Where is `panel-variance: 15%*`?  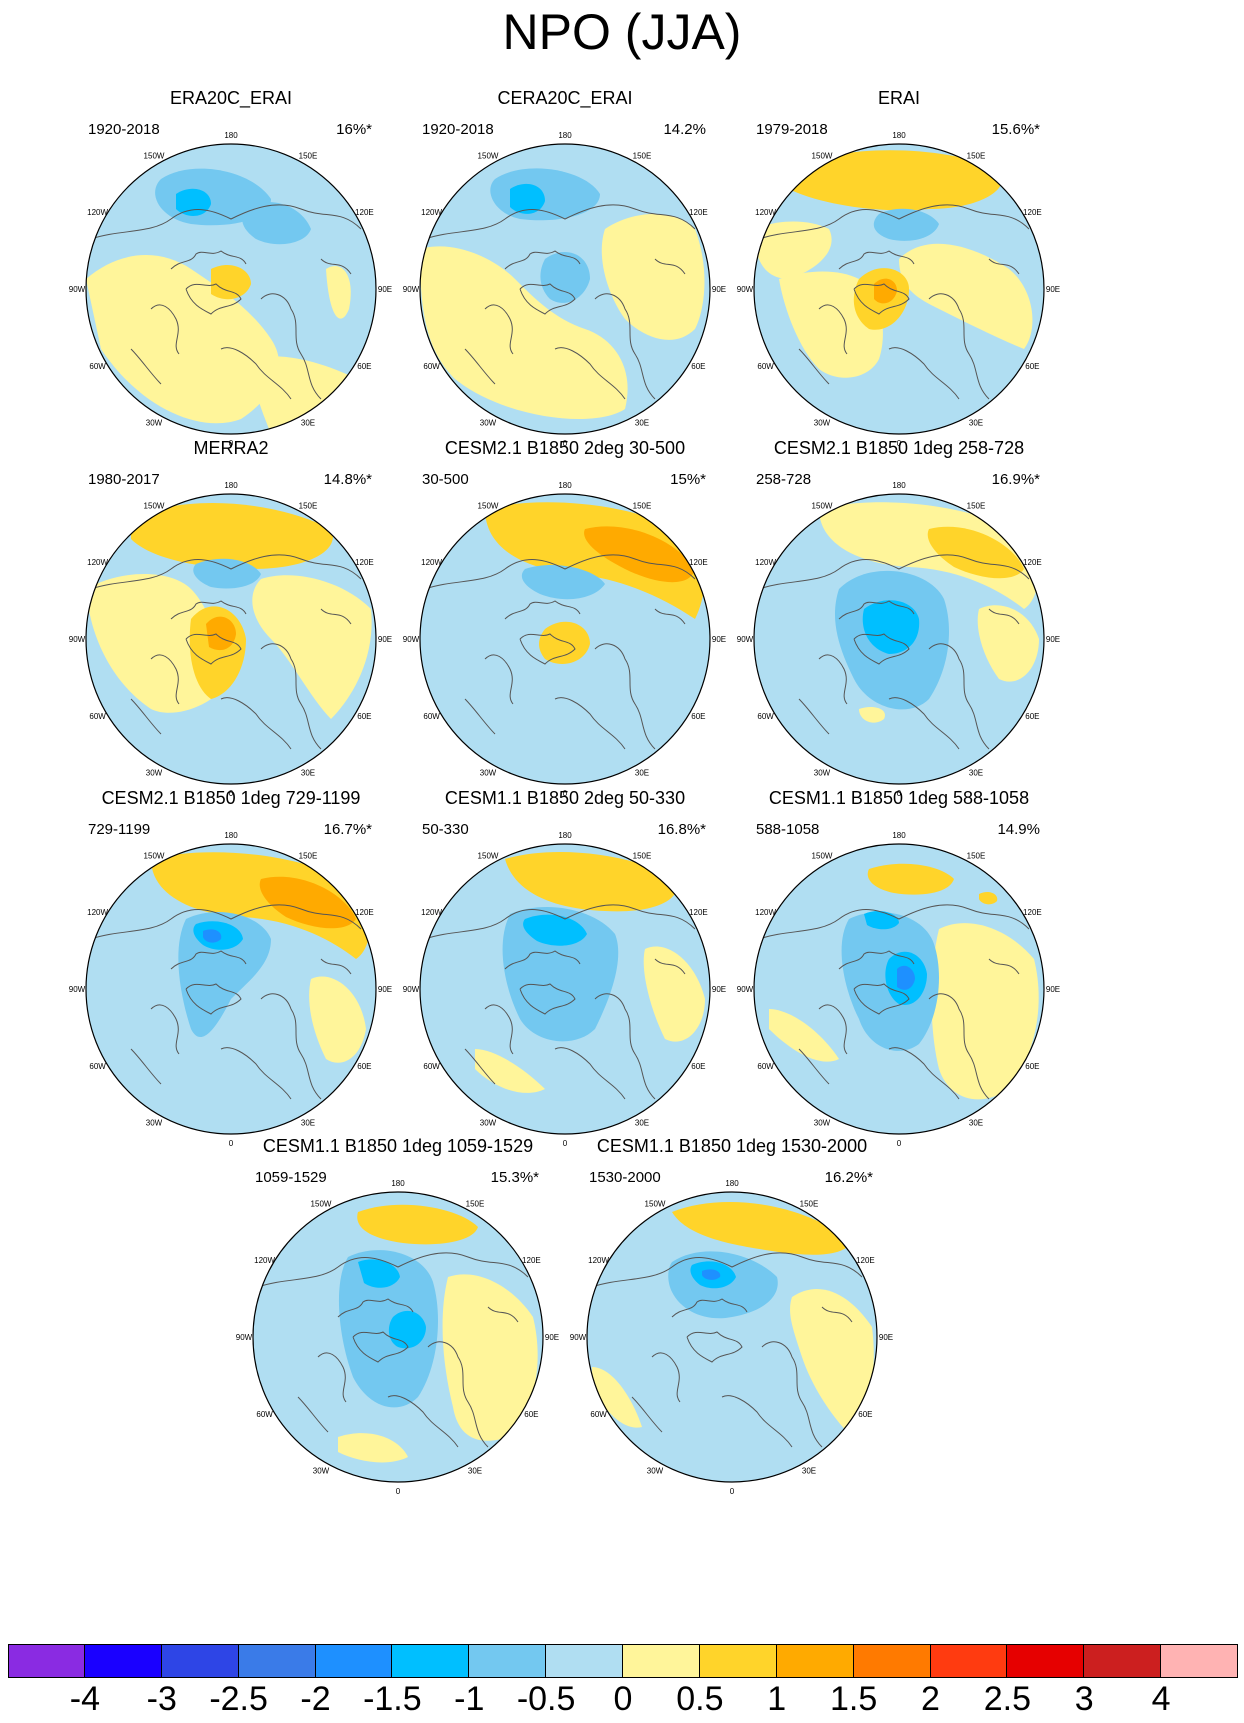
panel-variance: 15%* is located at coordinates (688, 479).